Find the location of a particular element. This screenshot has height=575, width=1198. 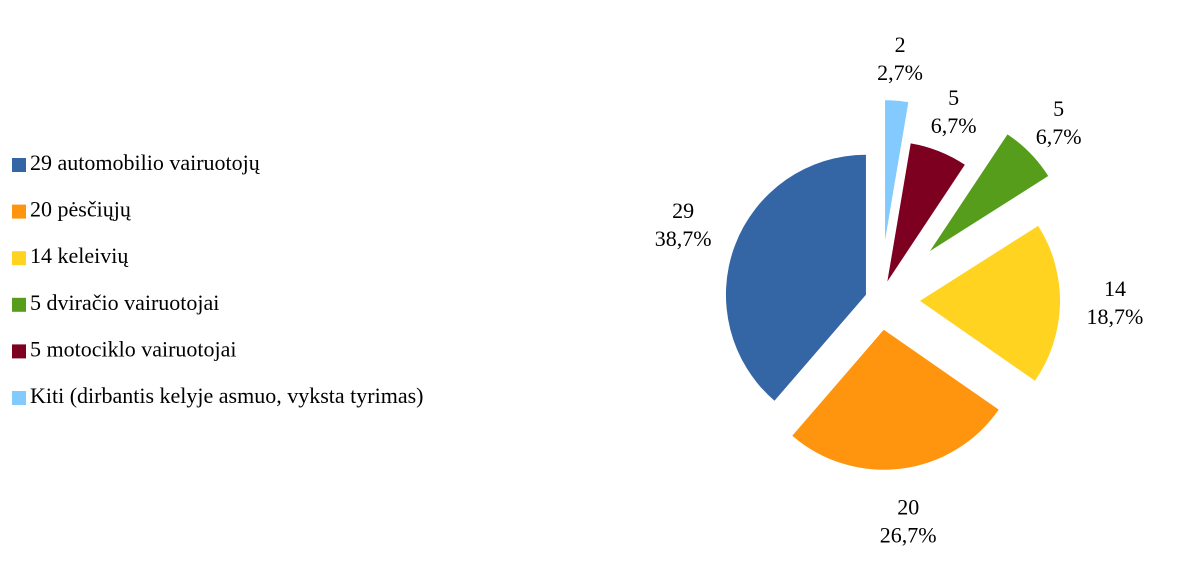

value-label: 29 is located at coordinates (683, 210).